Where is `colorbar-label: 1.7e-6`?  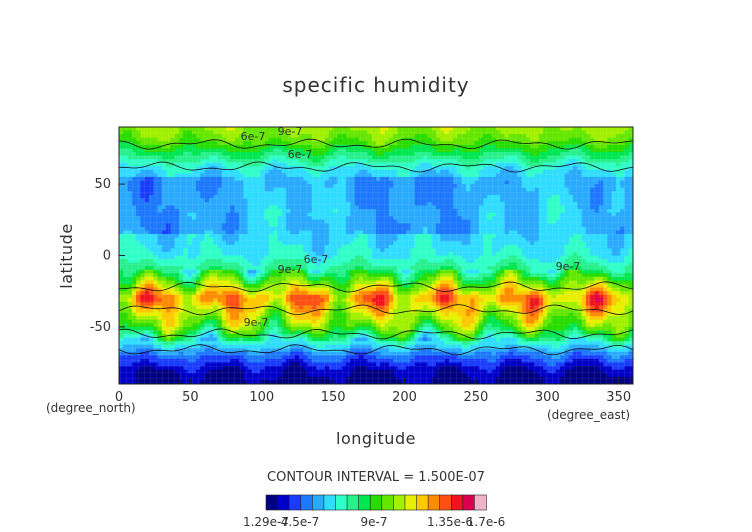 colorbar-label: 1.7e-6 is located at coordinates (486, 522).